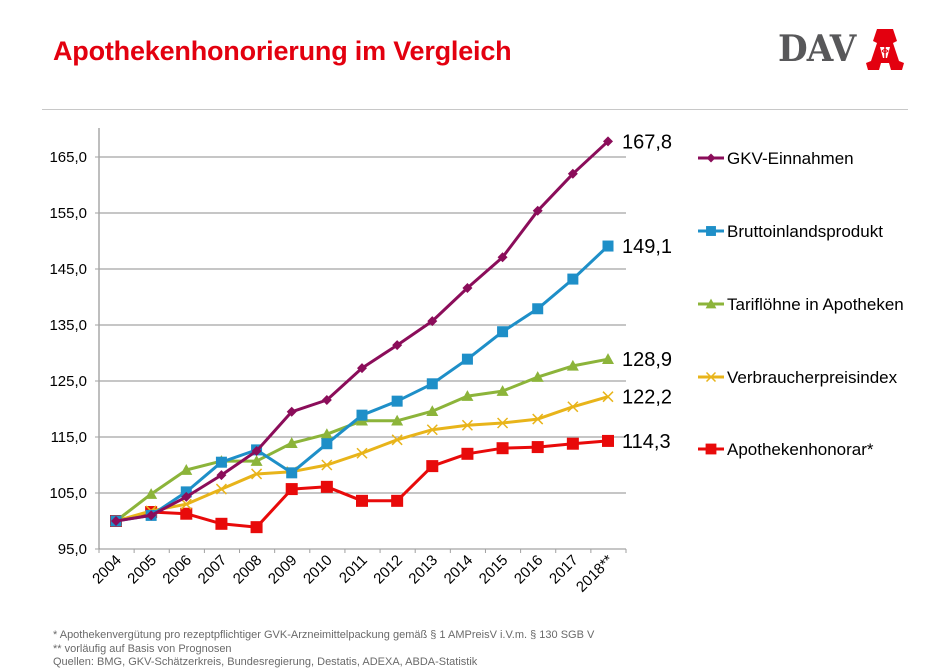  What do you see at coordinates (798, 377) in the screenshot?
I see `legend-item-vpi: Verbraucherpreisindex` at bounding box center [798, 377].